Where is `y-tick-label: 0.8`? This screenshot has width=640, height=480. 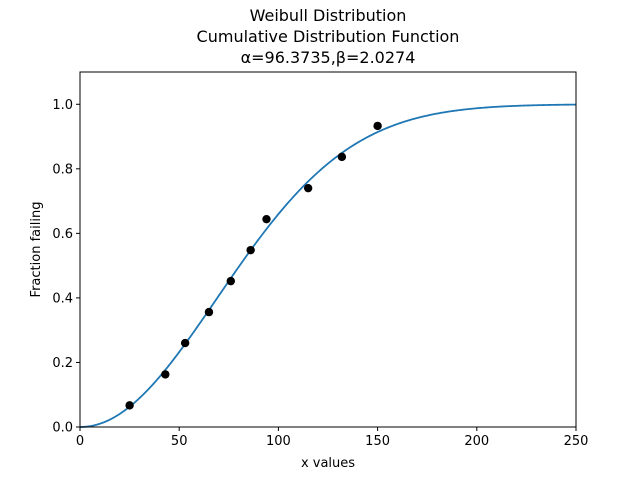 y-tick-label: 0.8 is located at coordinates (62, 169).